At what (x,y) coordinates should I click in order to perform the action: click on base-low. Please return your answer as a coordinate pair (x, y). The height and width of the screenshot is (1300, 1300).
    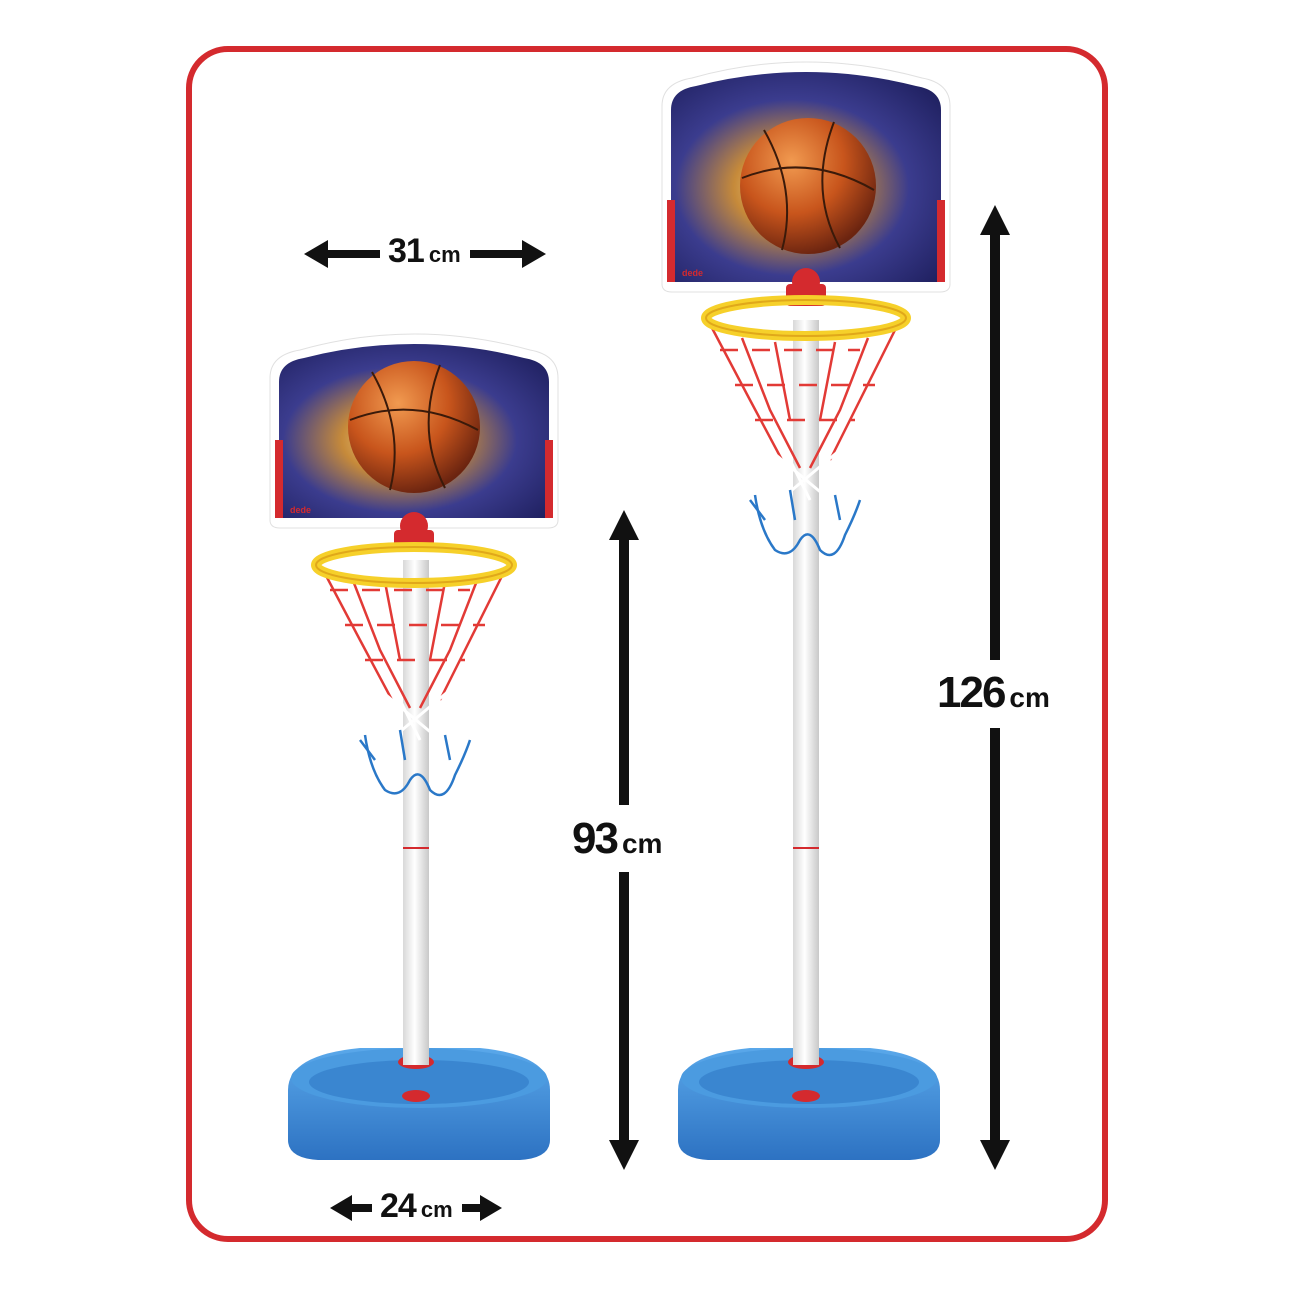
    Looking at the image, I should click on (419, 1104).